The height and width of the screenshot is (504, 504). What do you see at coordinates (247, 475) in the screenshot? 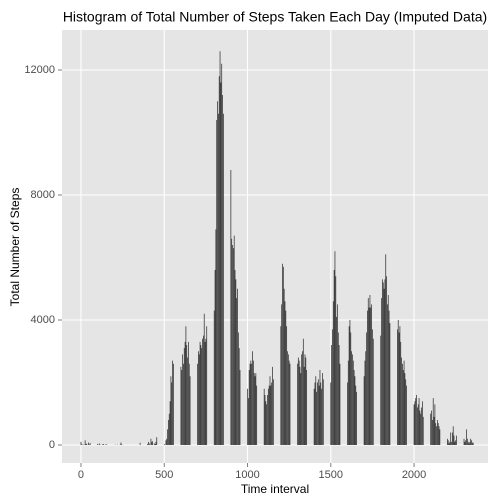
I see `x-tick-label: 1000` at bounding box center [247, 475].